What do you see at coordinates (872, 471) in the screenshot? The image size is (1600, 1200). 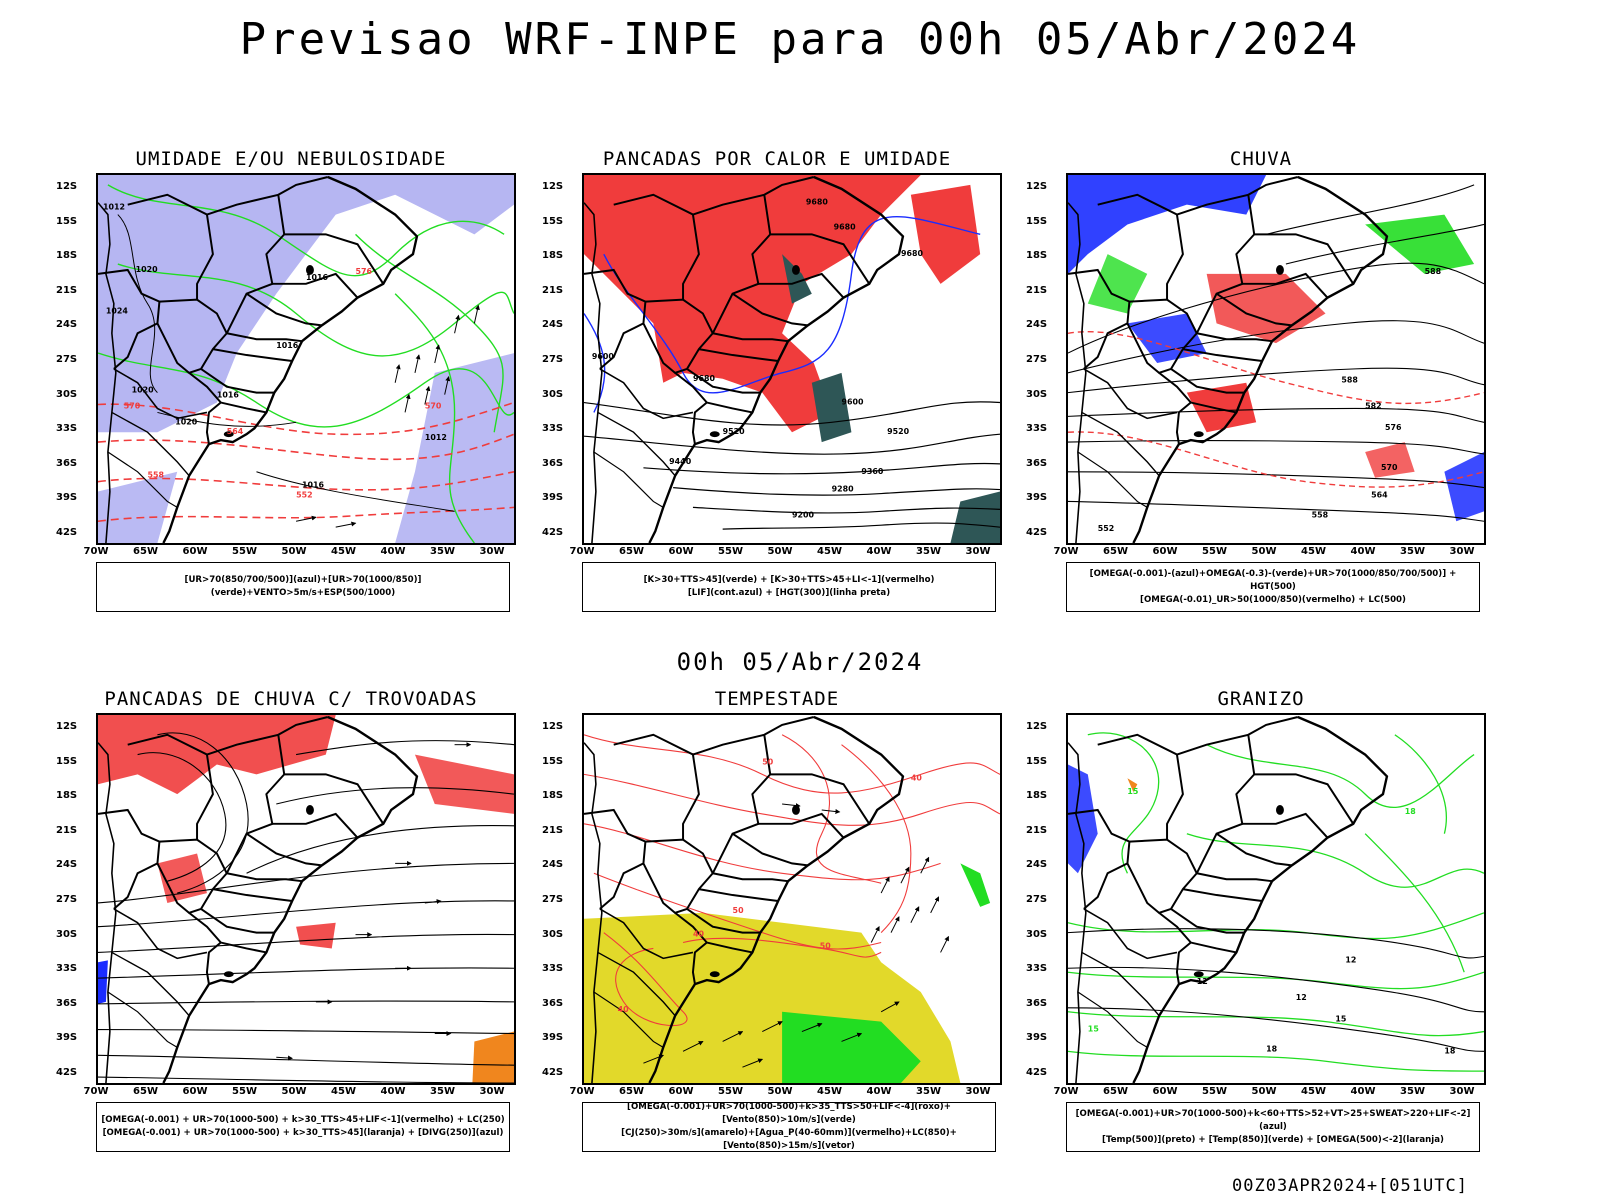 I see `svg-text: 9360` at bounding box center [872, 471].